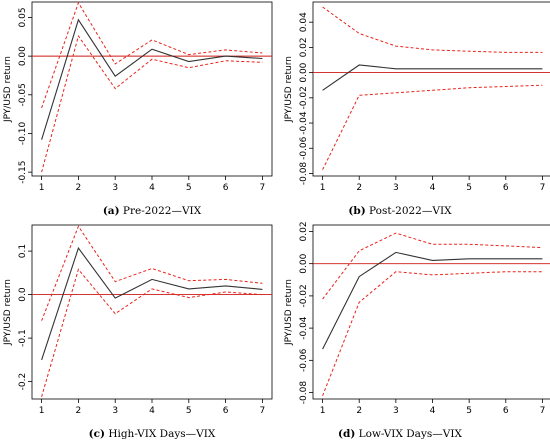 The image size is (550, 443). I want to click on y-tick-label: 0.0, so click(23, 294).